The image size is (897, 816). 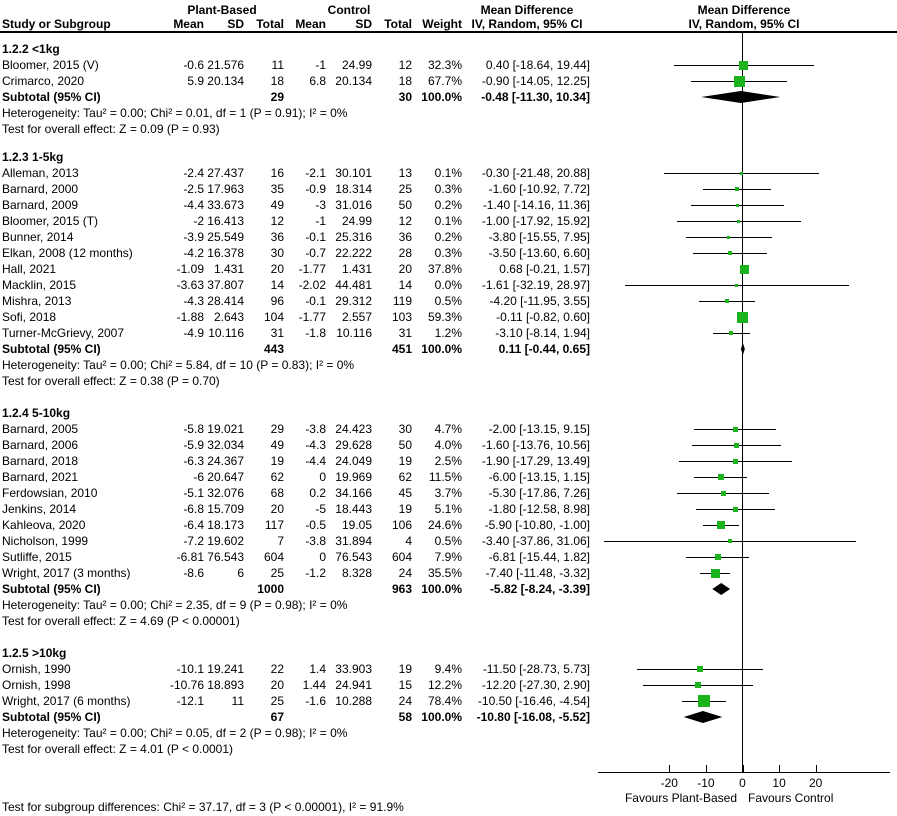 What do you see at coordinates (50, 221) in the screenshot?
I see `study-name: Bloomer, 2015 (T)` at bounding box center [50, 221].